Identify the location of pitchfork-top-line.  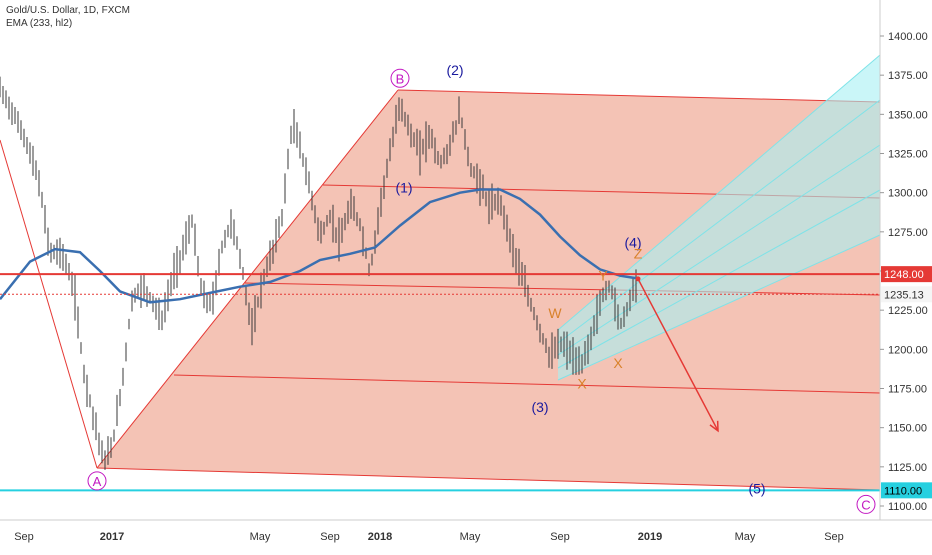
(639, 96).